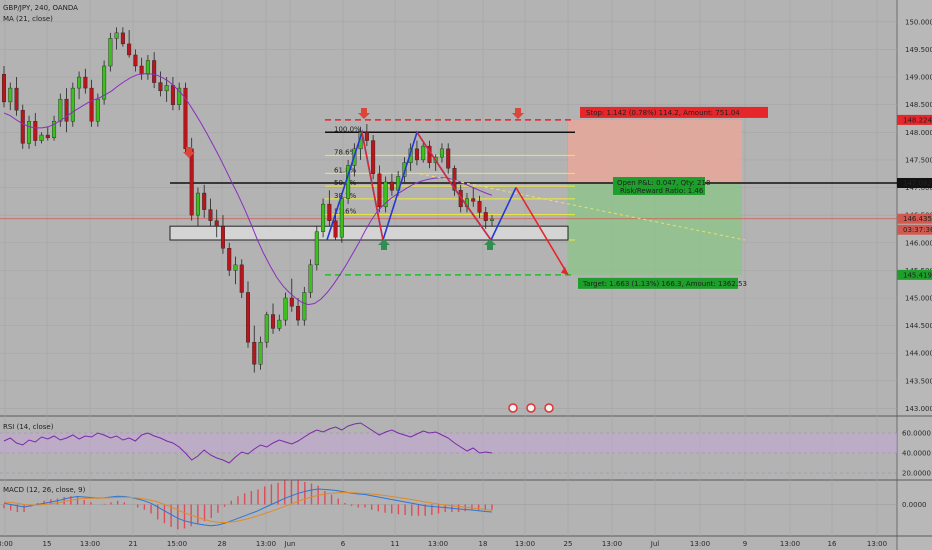 The height and width of the screenshot is (550, 932). What do you see at coordinates (40, 8) in the screenshot?
I see `symbol-title: GBP/JPY, 240, OANDA` at bounding box center [40, 8].